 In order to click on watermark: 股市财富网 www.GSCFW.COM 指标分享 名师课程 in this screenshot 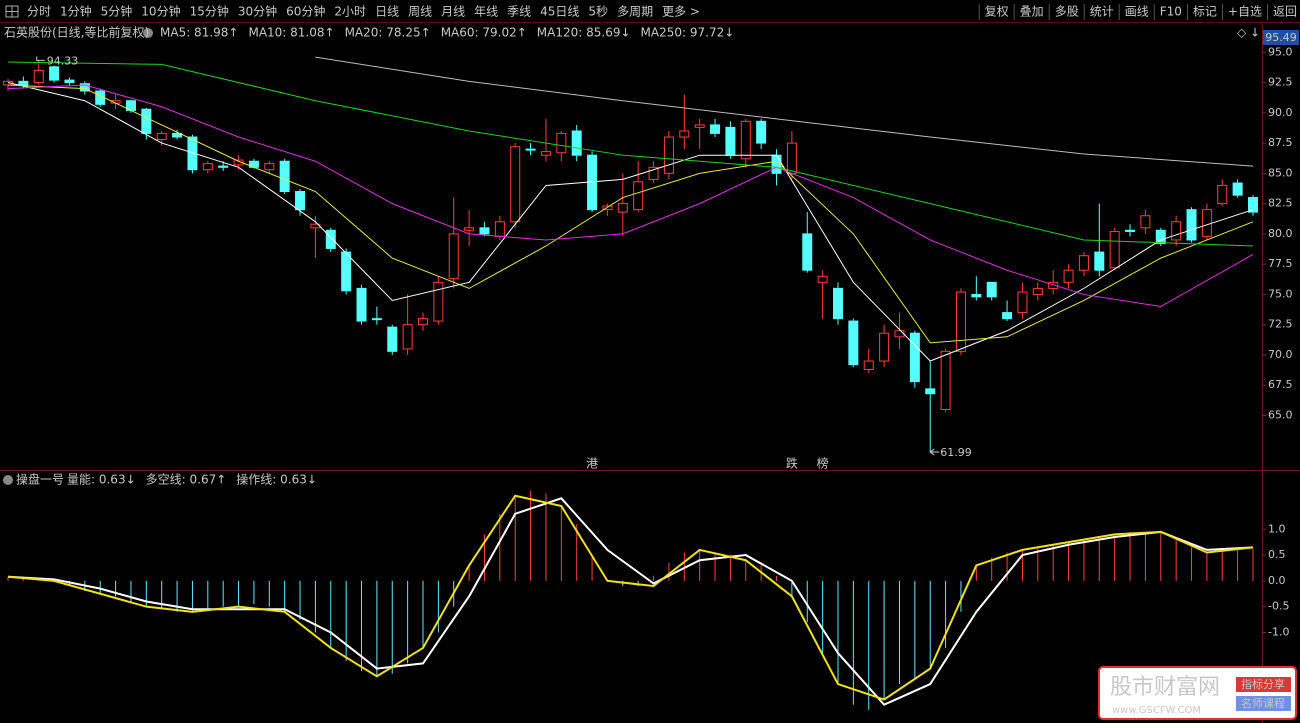, I will do `click(1197, 693)`.